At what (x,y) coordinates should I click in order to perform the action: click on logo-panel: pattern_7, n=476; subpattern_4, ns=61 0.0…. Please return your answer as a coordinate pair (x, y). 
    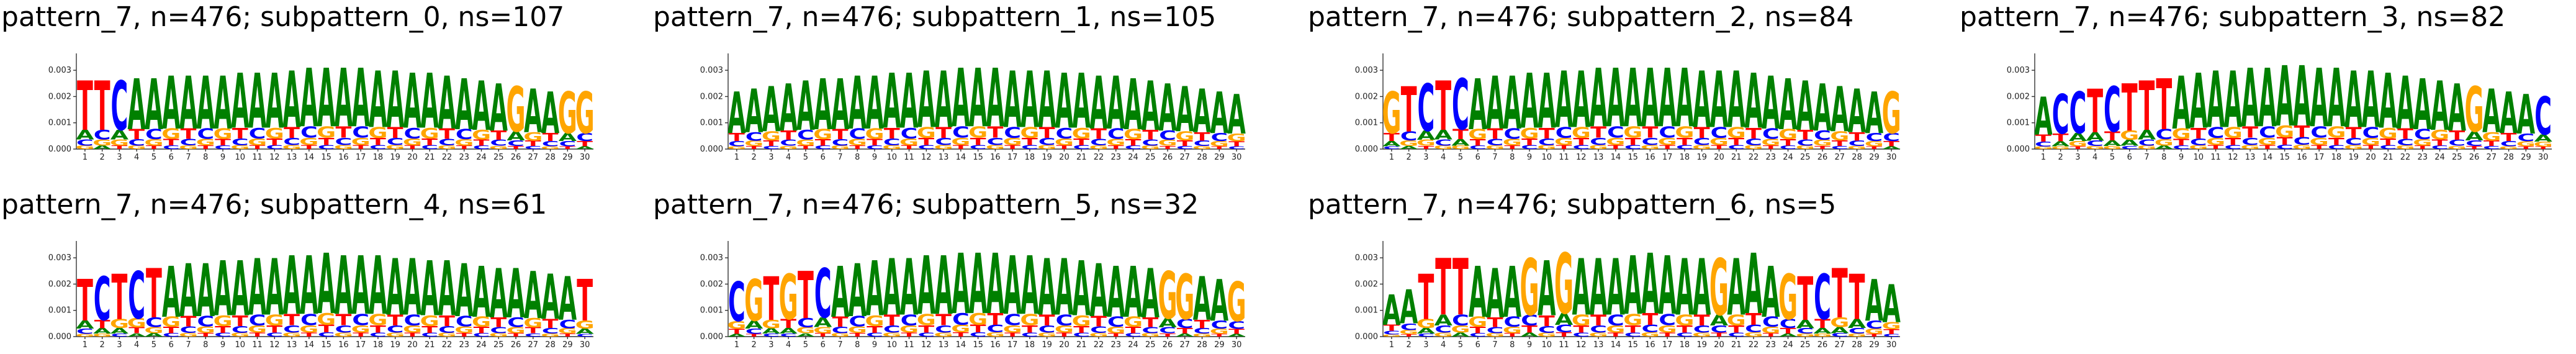
    Looking at the image, I should click on (298, 269).